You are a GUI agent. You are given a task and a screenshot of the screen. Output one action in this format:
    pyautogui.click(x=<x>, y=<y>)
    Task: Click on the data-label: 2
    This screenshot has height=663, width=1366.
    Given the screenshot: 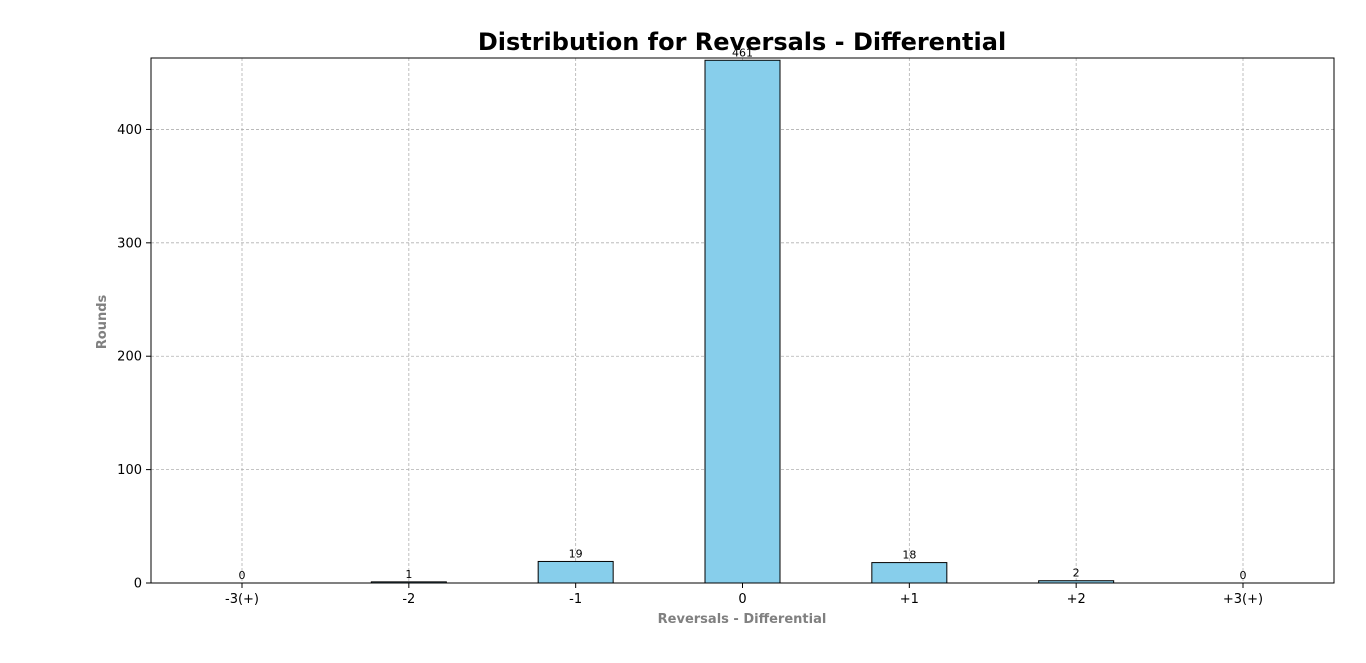 What is the action you would take?
    pyautogui.click(x=1076, y=573)
    